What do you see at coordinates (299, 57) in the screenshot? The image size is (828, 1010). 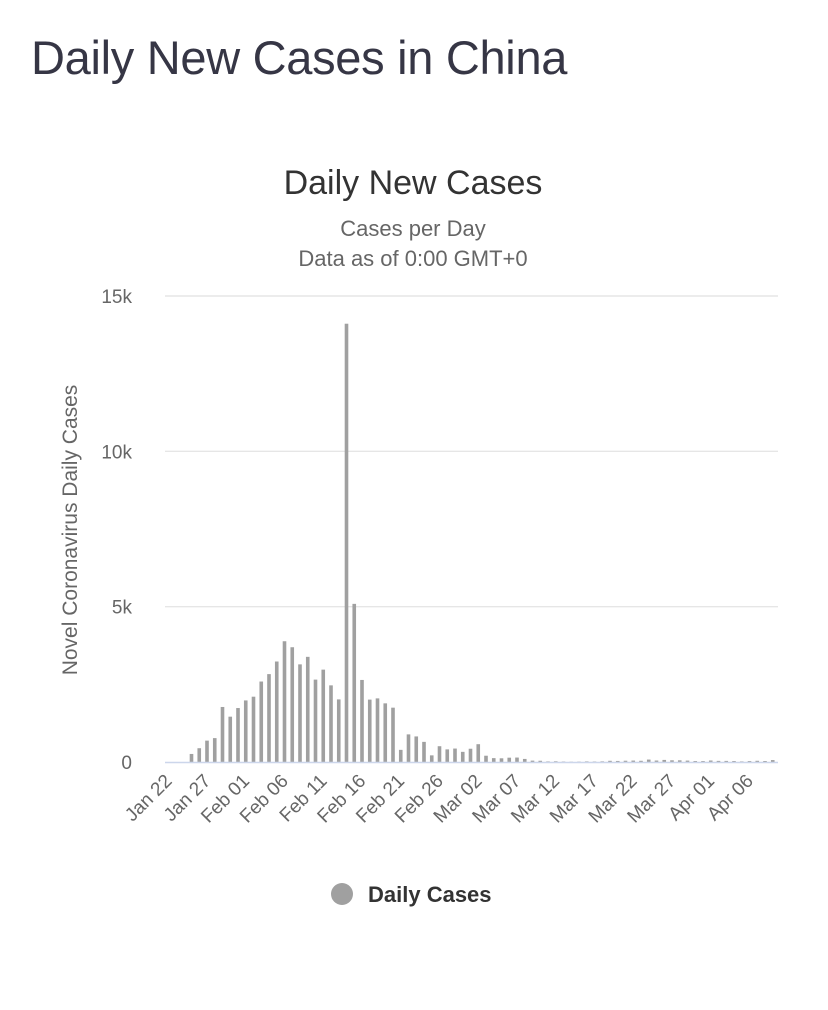 I see `page-title: Daily New Cases in China` at bounding box center [299, 57].